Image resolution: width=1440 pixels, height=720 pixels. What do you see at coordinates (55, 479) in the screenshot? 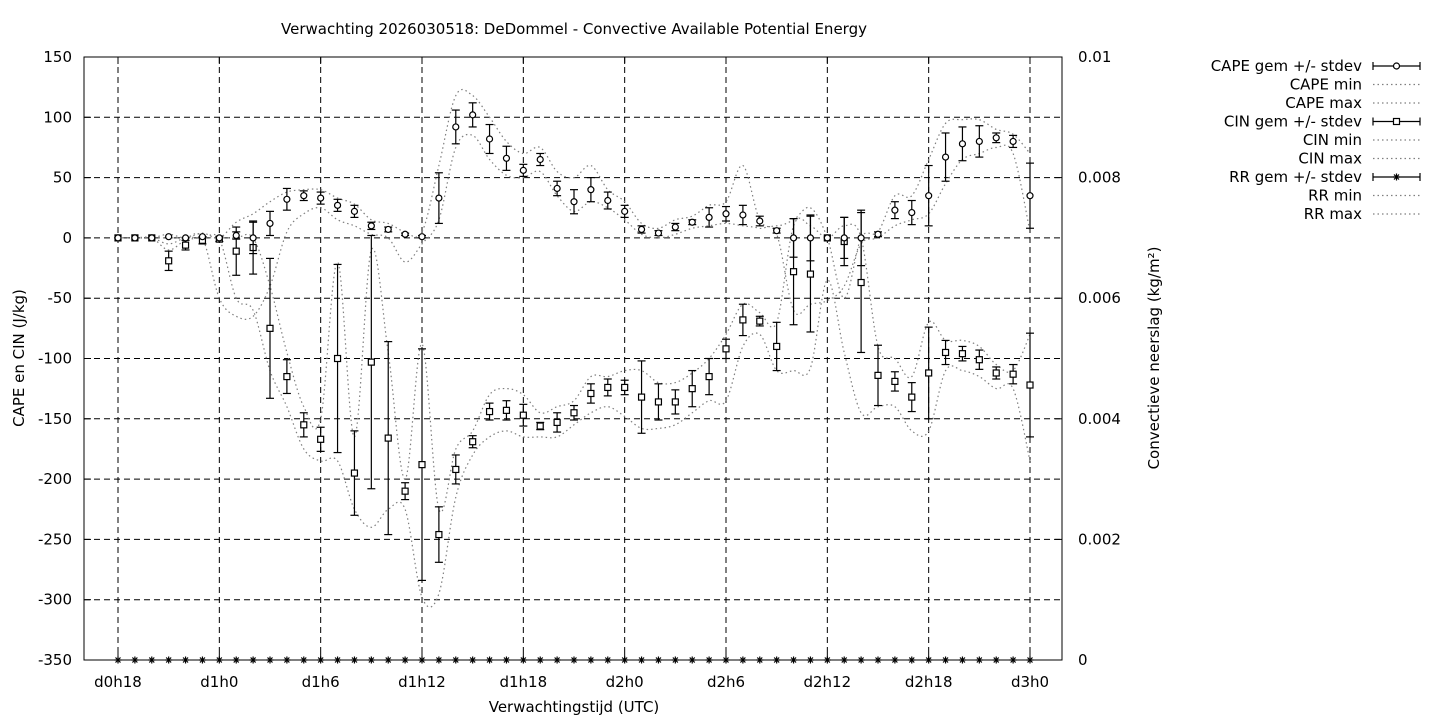
I see `y-tick-label: -200` at bounding box center [55, 479].